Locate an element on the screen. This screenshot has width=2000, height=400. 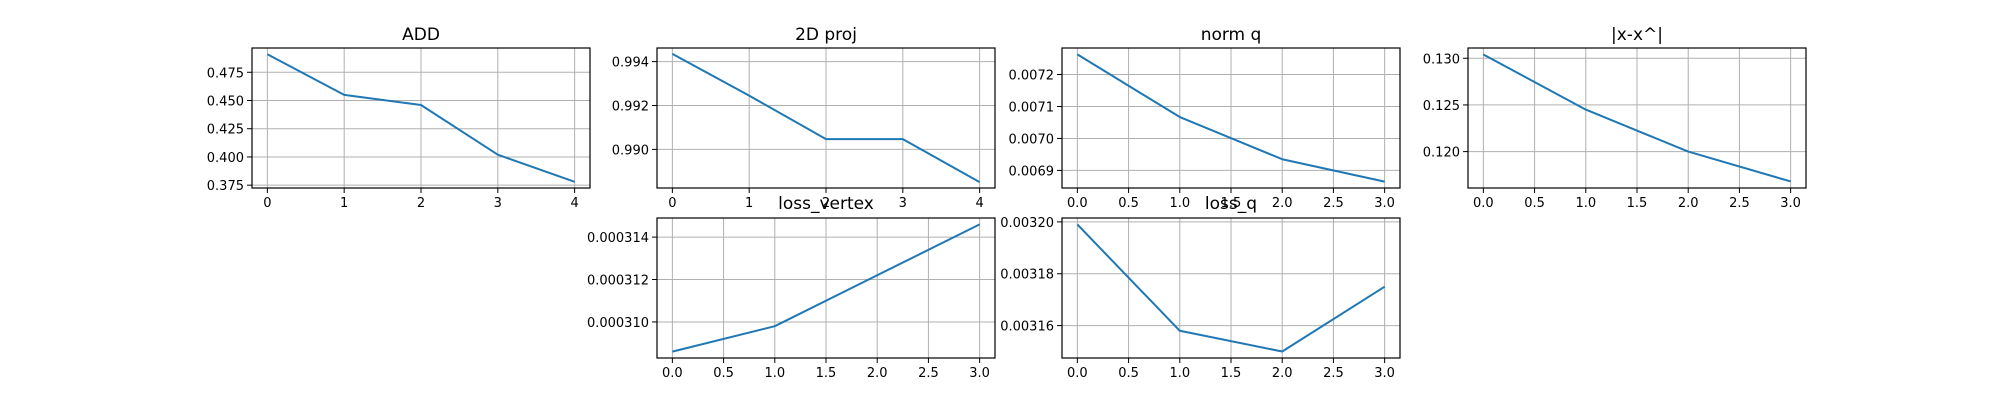
panel-title: ADD is located at coordinates (421, 35).